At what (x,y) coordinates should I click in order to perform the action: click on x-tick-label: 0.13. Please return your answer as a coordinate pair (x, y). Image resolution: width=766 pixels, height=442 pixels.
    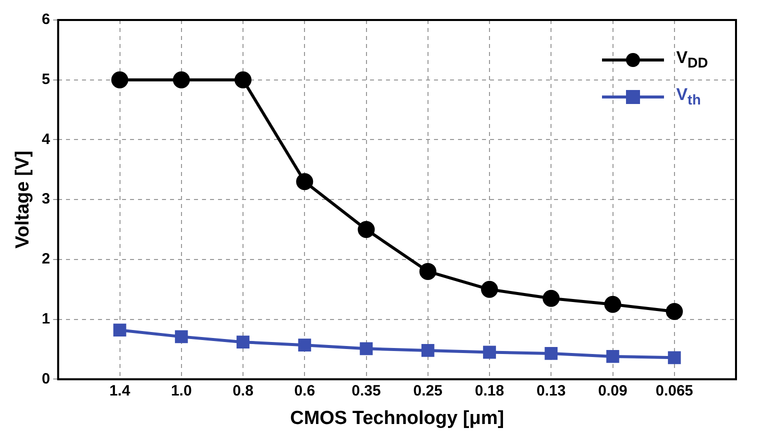
    Looking at the image, I should click on (551, 391).